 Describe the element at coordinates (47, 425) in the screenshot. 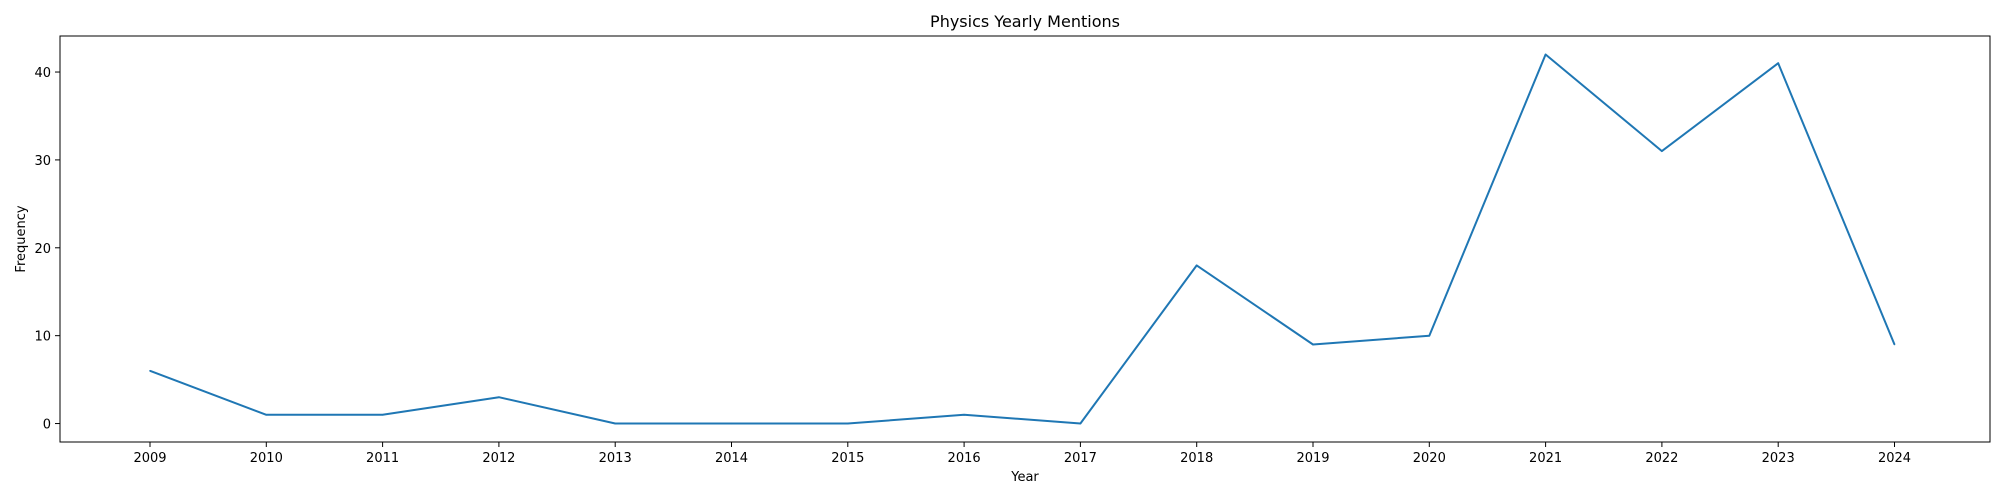

I see `y-tick-label: 0` at that location.